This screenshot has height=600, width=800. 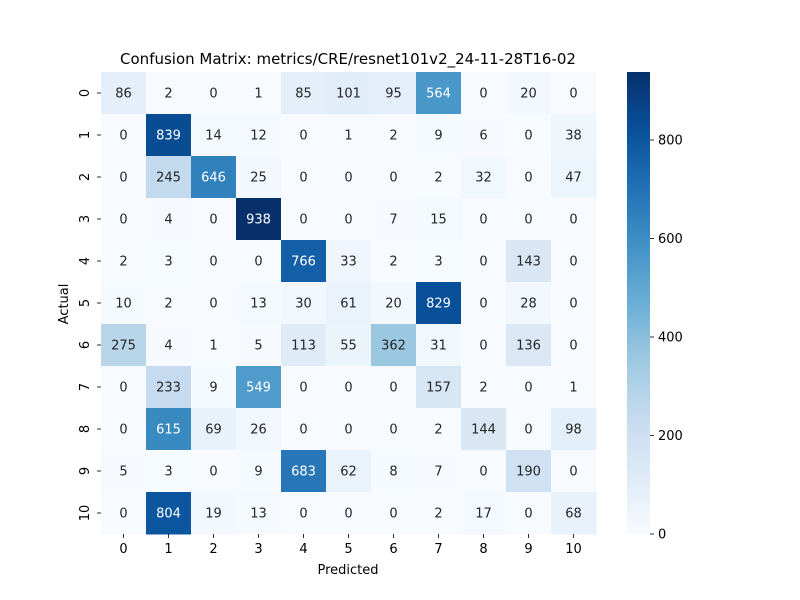 I want to click on cell-value-6-6: 362, so click(x=393, y=346).